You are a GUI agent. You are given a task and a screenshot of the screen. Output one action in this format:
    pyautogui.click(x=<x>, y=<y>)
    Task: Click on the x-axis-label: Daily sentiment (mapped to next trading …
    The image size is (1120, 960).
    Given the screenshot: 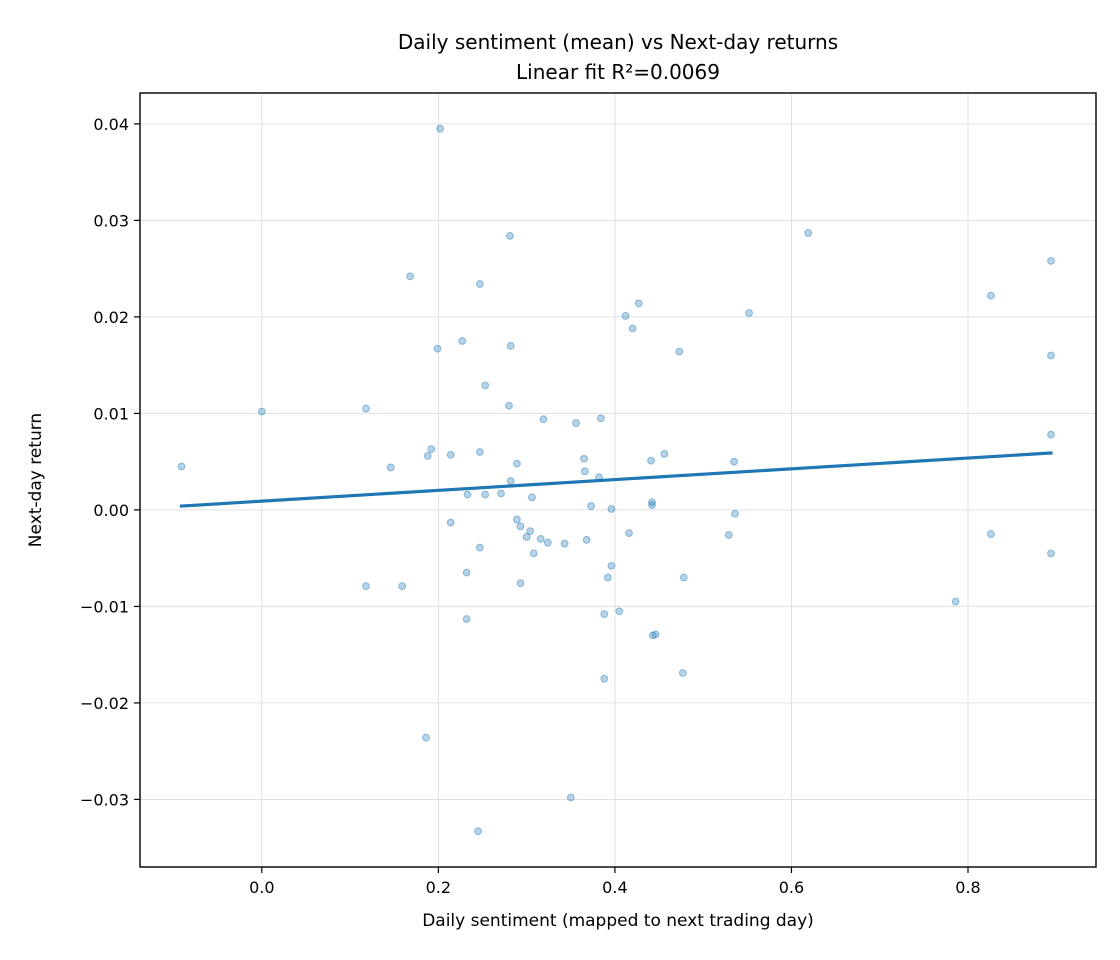 What is the action you would take?
    pyautogui.click(x=618, y=921)
    